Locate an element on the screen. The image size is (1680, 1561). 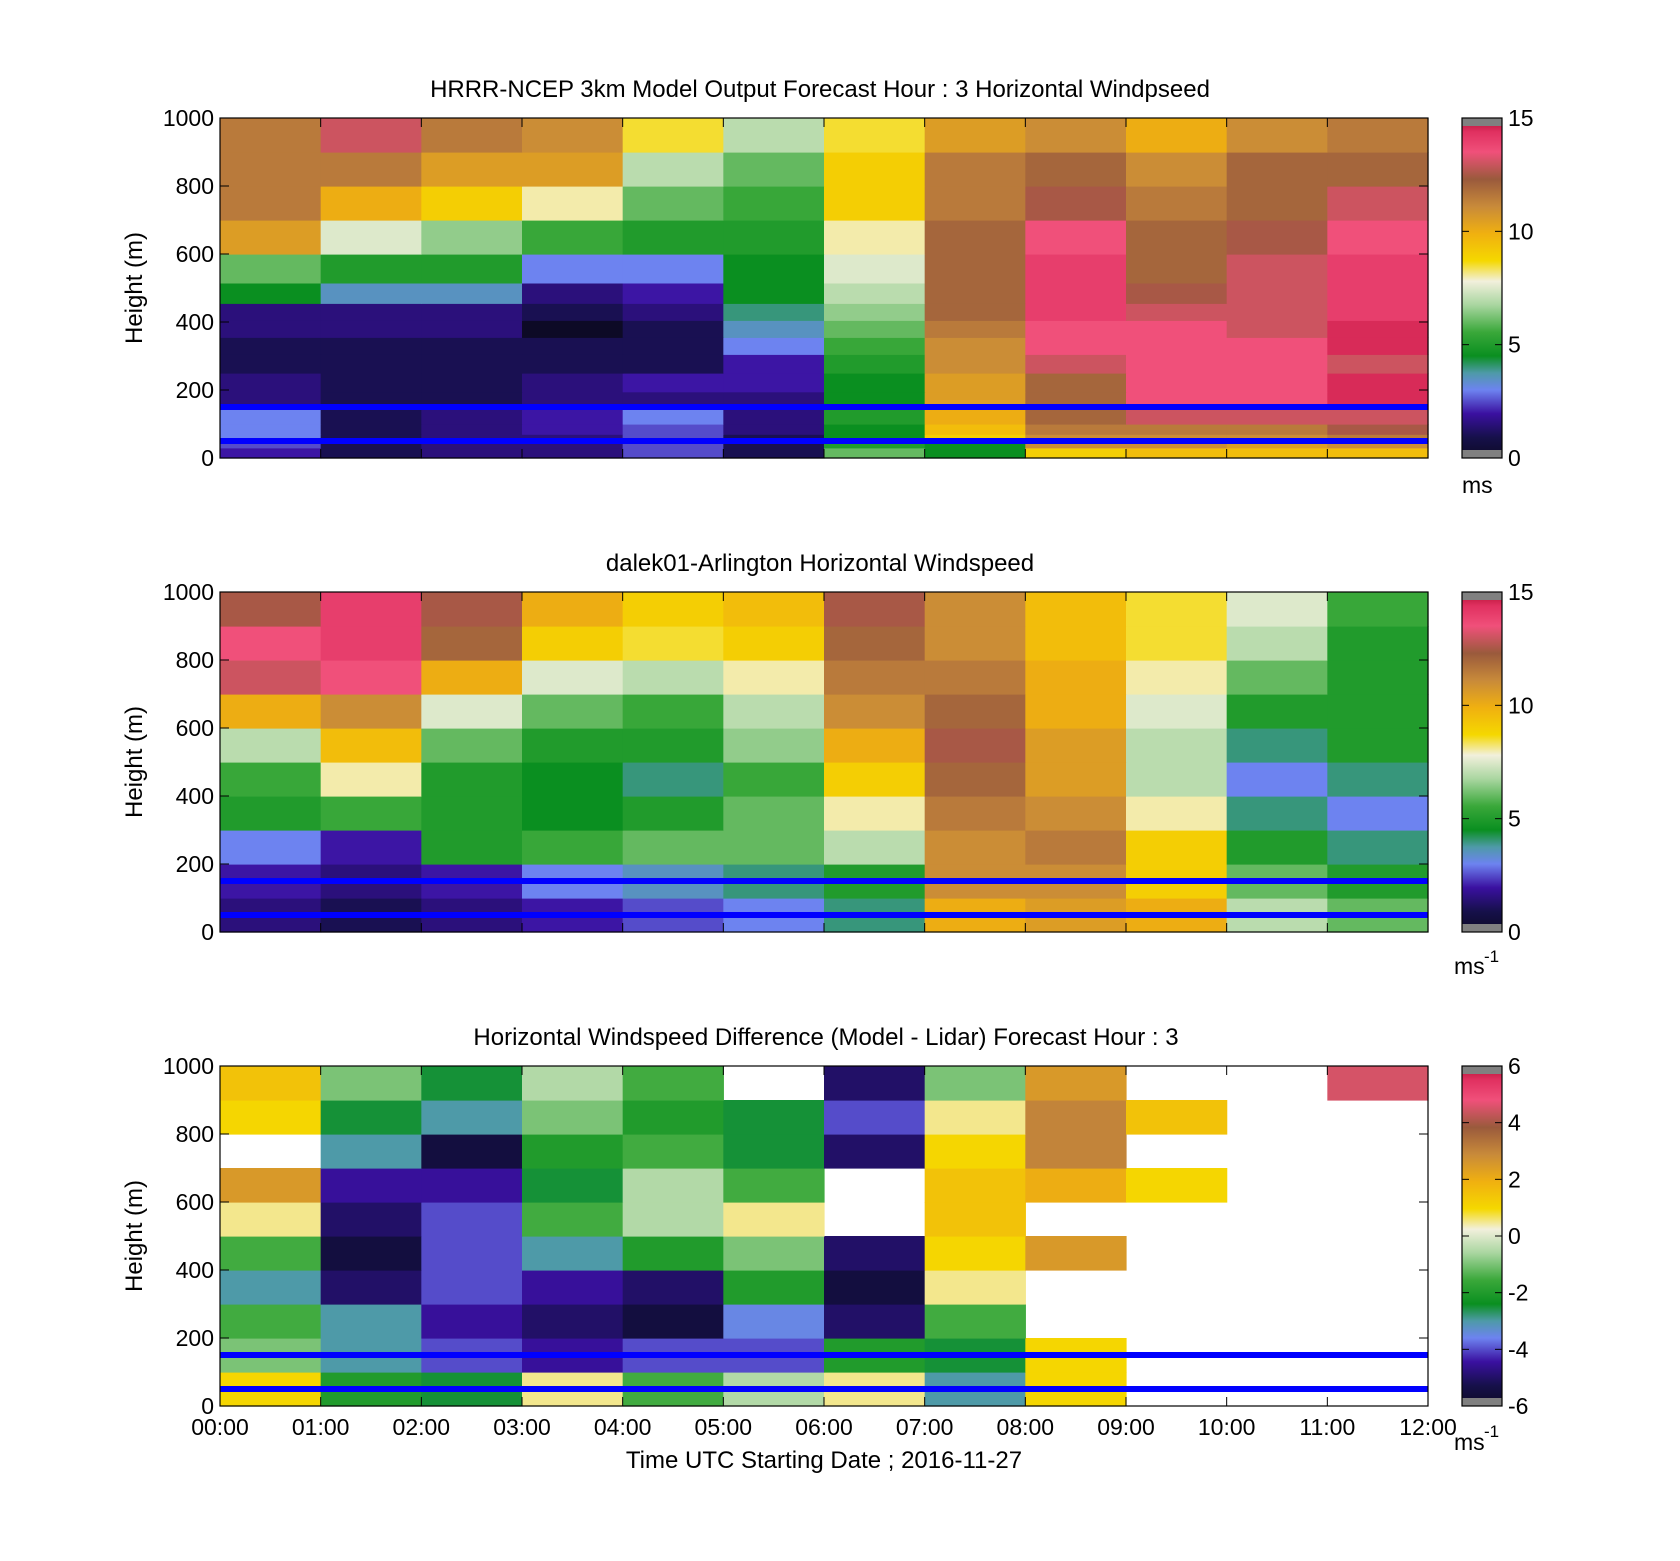
x-tick-label: 05:00 is located at coordinates (724, 1427).